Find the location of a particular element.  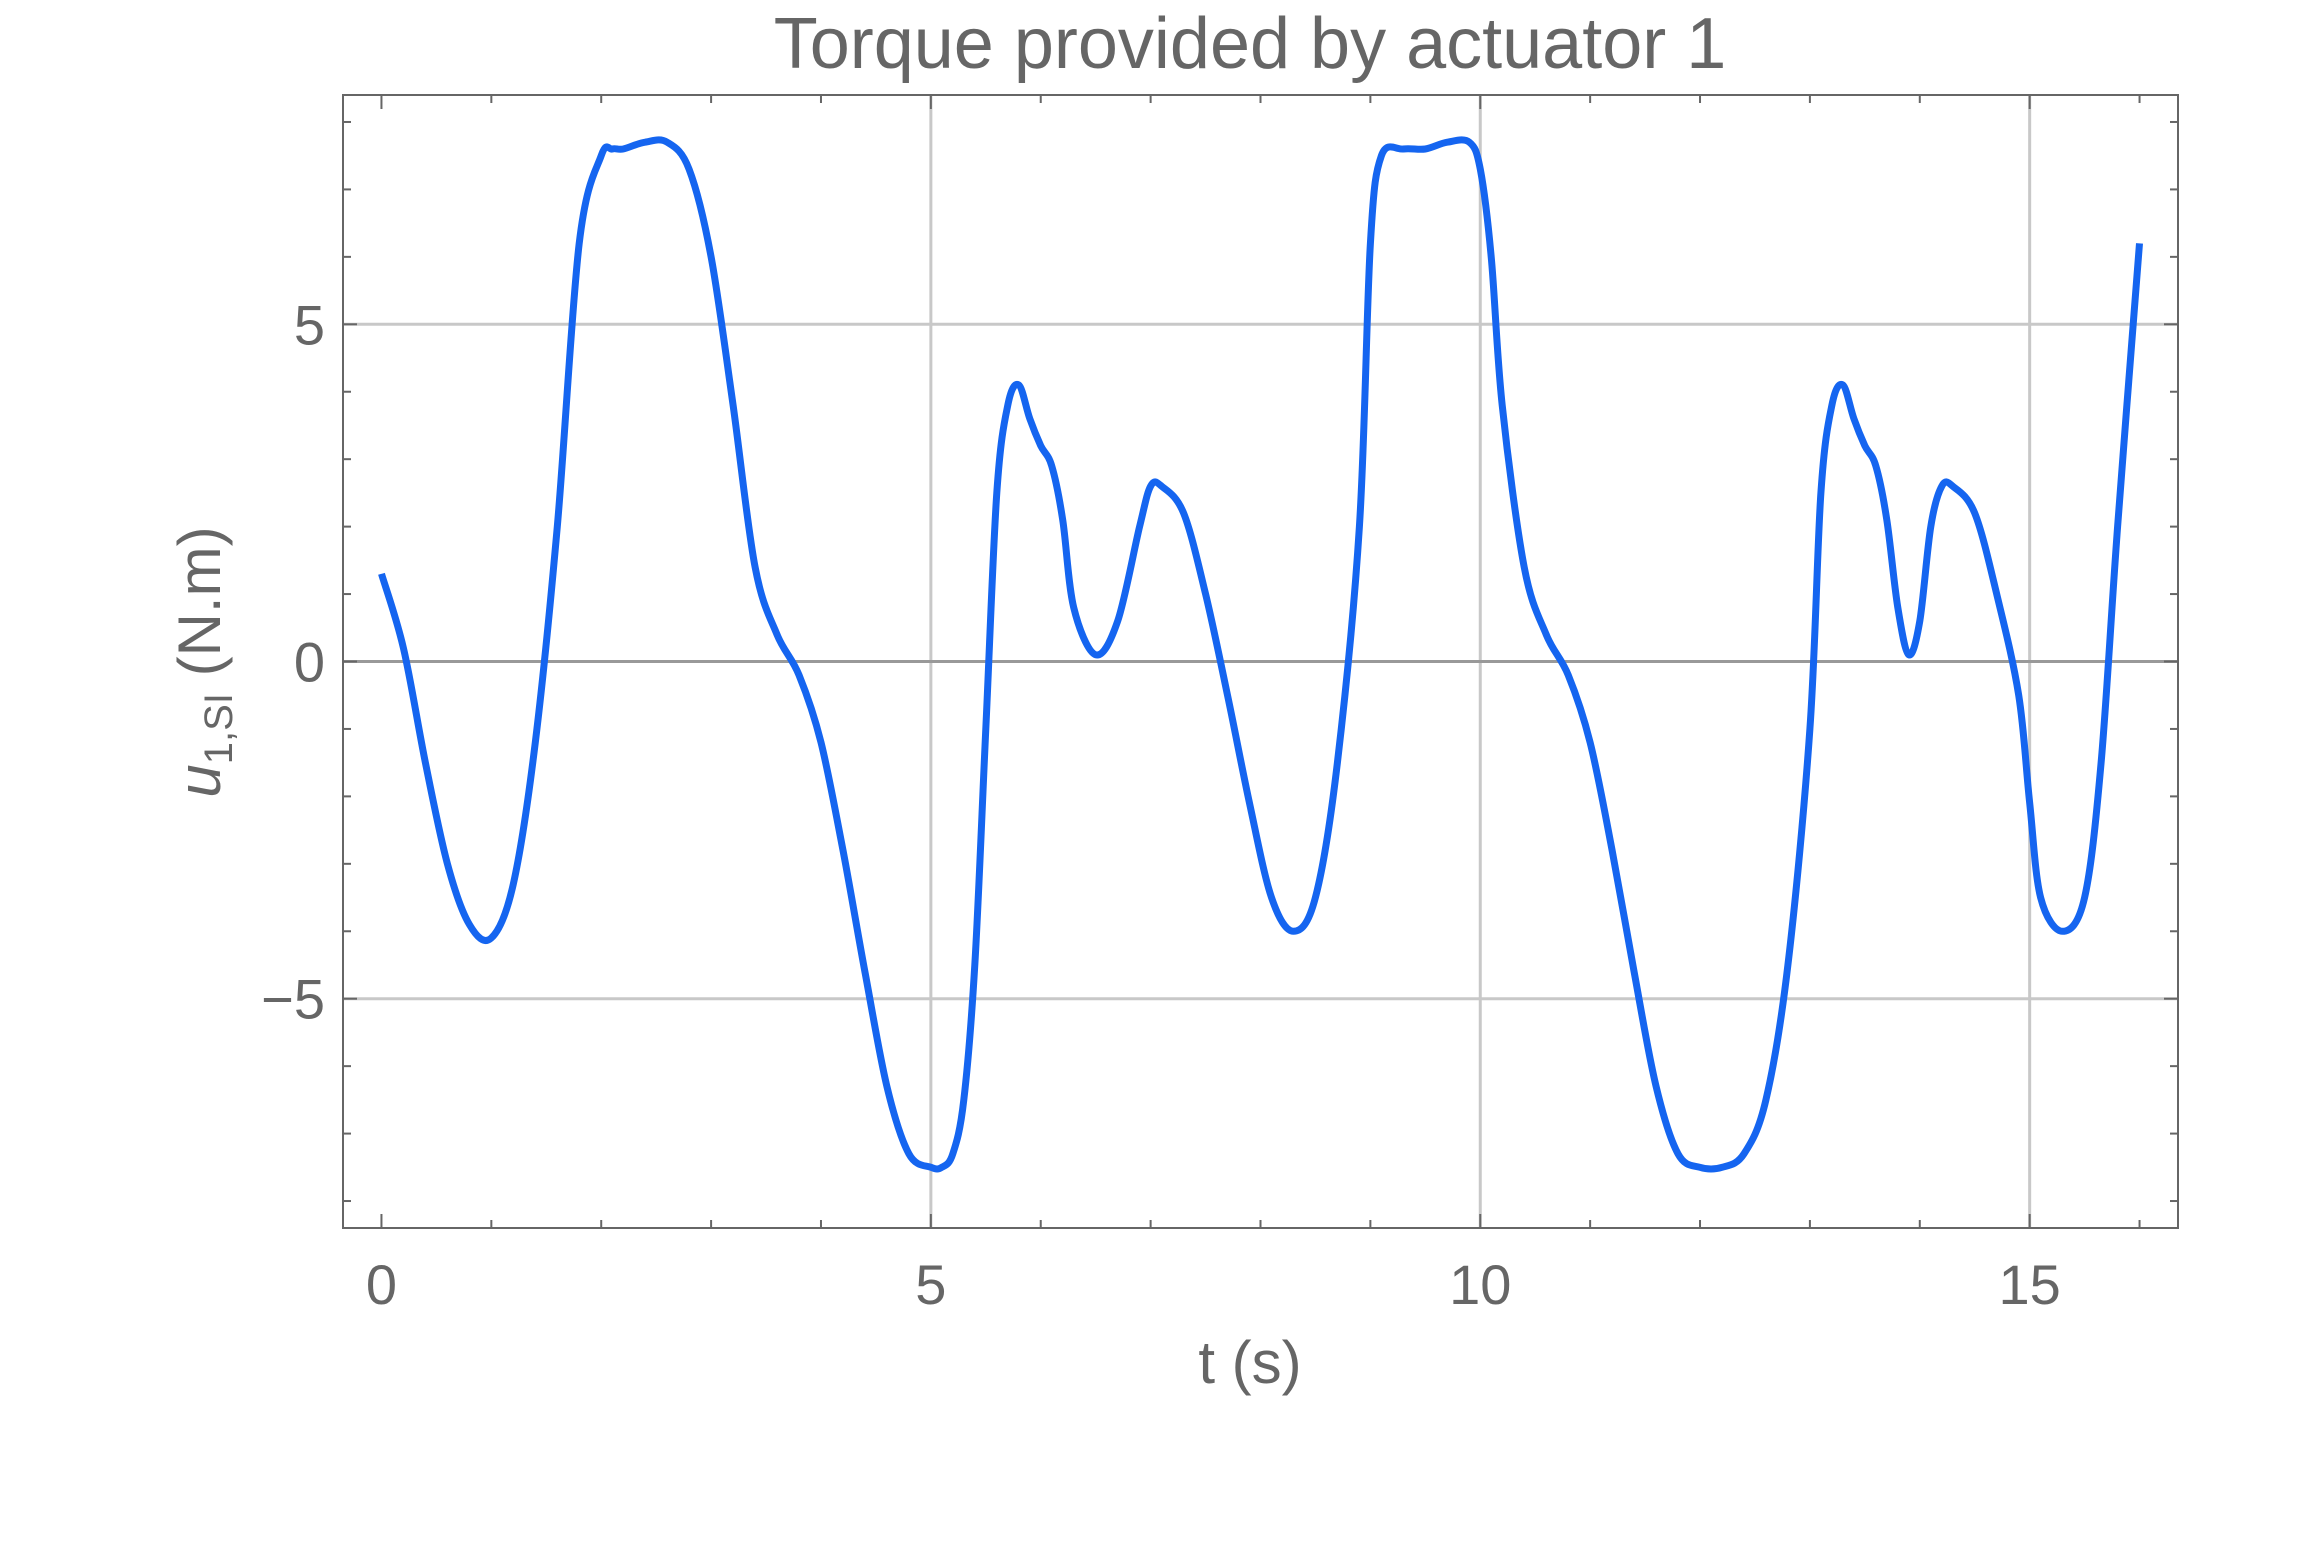

y-axis-label-unit: (N.m) is located at coordinates (199, 609).